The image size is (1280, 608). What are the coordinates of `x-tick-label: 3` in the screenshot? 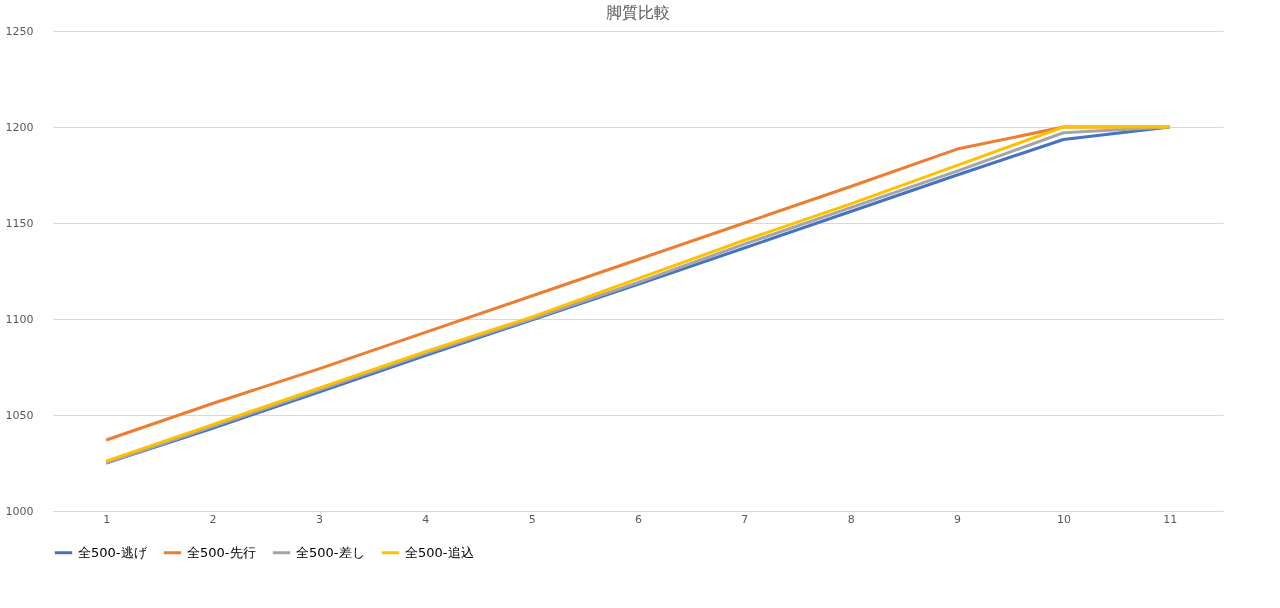 It's located at (319, 519).